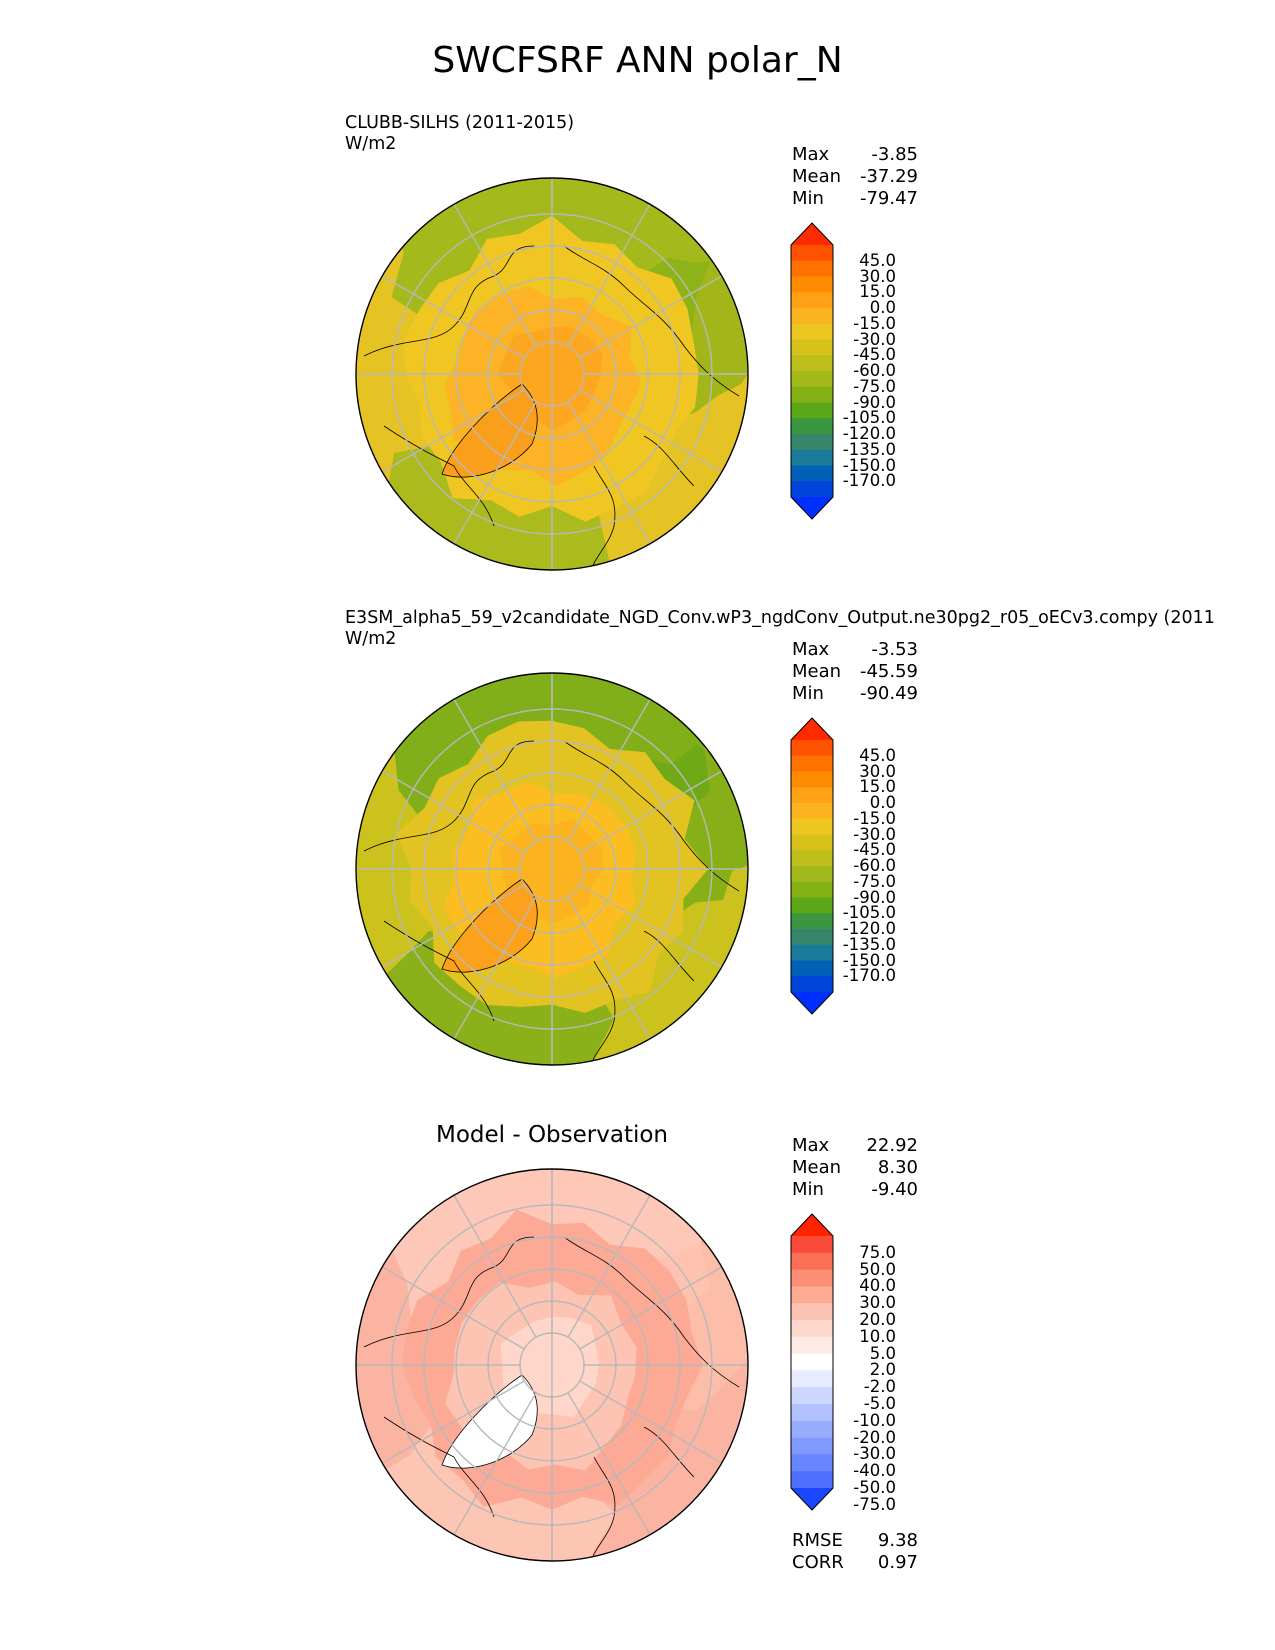  I want to click on stat-max: Max -3.85, so click(855, 154).